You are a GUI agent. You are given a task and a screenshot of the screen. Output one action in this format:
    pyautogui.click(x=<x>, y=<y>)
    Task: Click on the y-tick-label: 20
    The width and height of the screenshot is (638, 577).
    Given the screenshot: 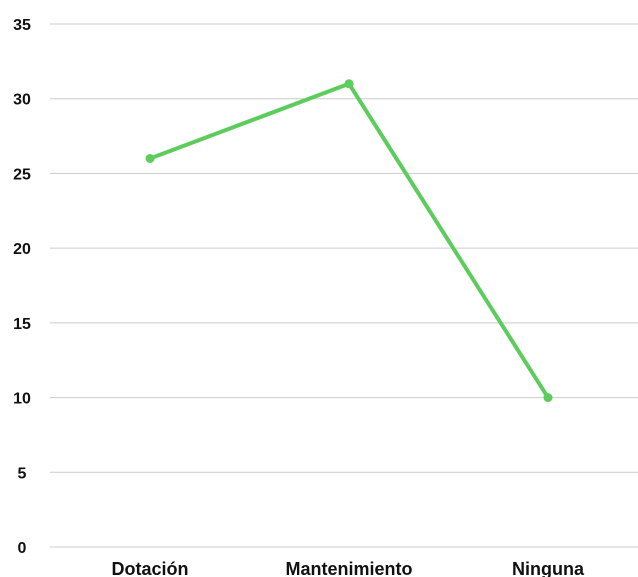 What is the action you would take?
    pyautogui.click(x=22, y=249)
    